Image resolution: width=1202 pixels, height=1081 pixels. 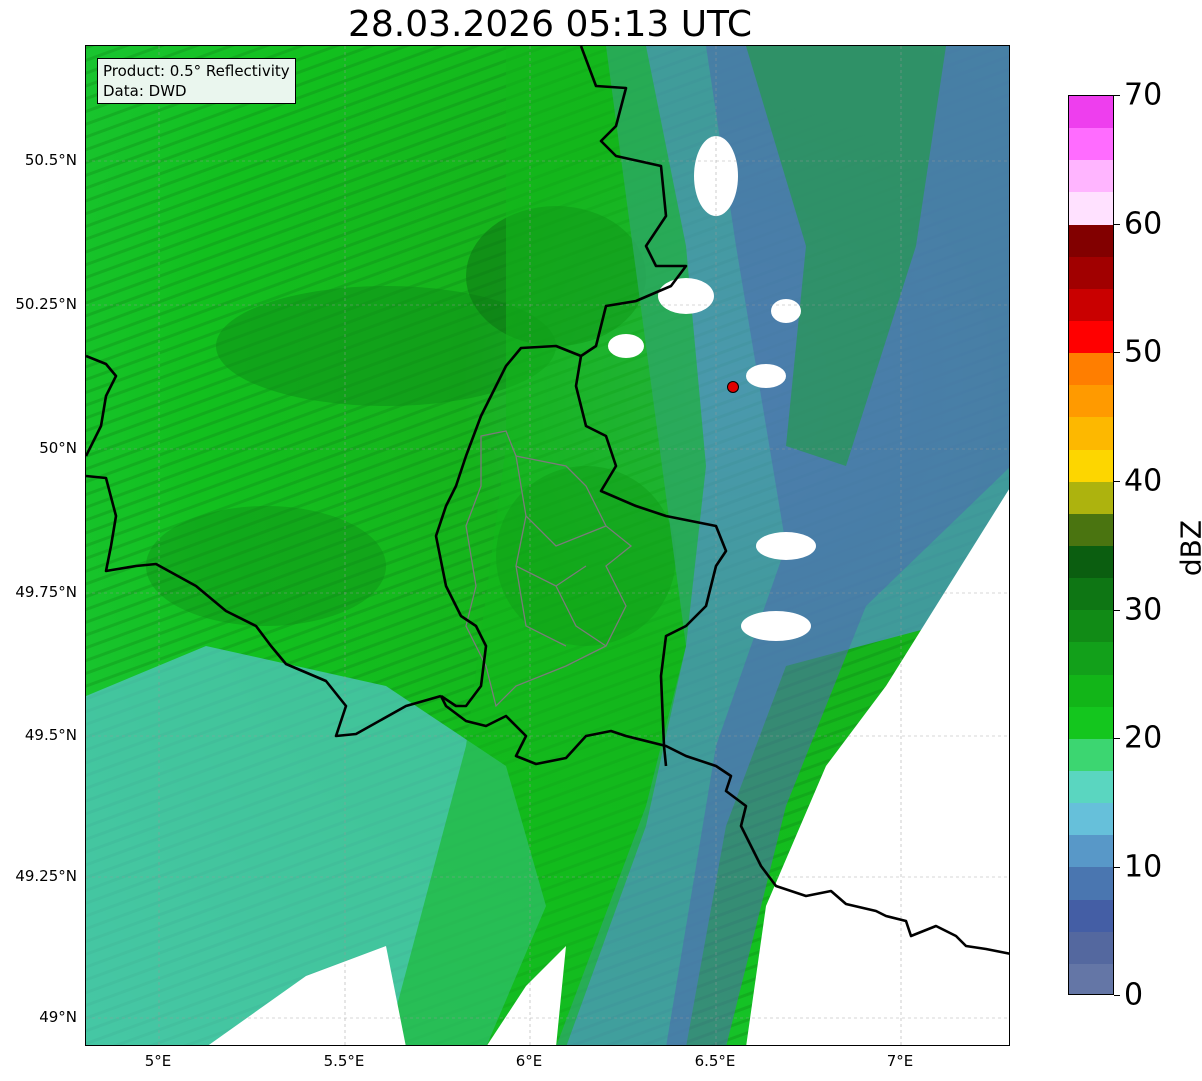 I want to click on lon-label: 5.5°E, so click(x=344, y=1061).